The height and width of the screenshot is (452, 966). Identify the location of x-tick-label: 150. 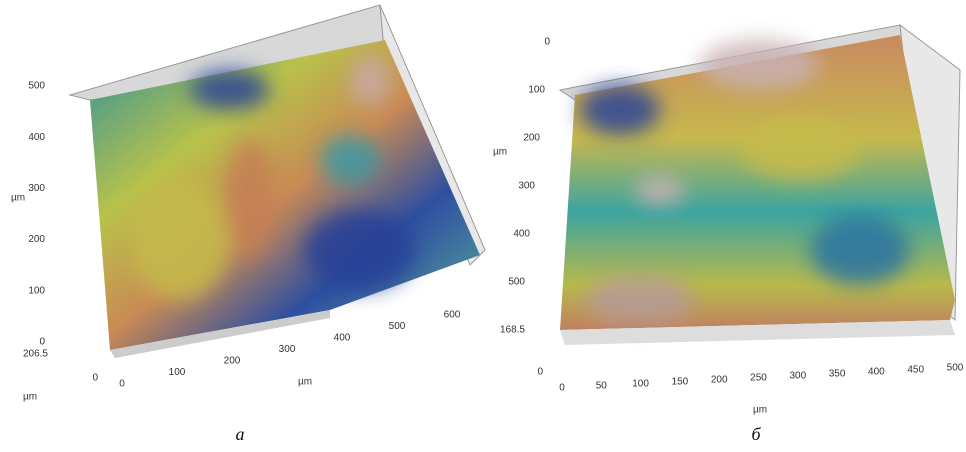
(680, 382).